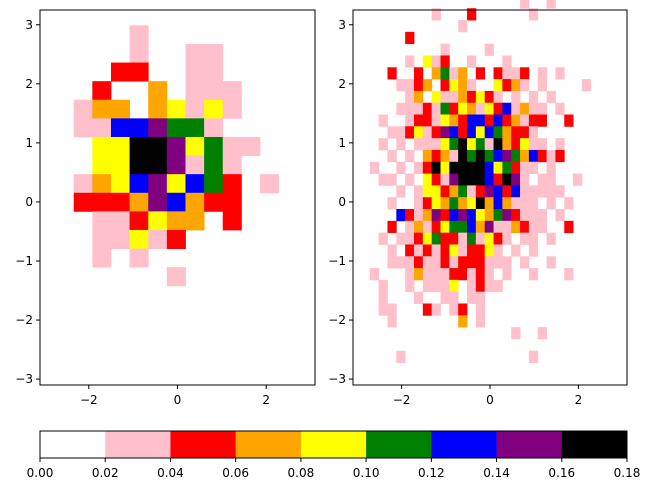 The height and width of the screenshot is (493, 651). I want to click on left-y-tick-label: 3, so click(29, 25).